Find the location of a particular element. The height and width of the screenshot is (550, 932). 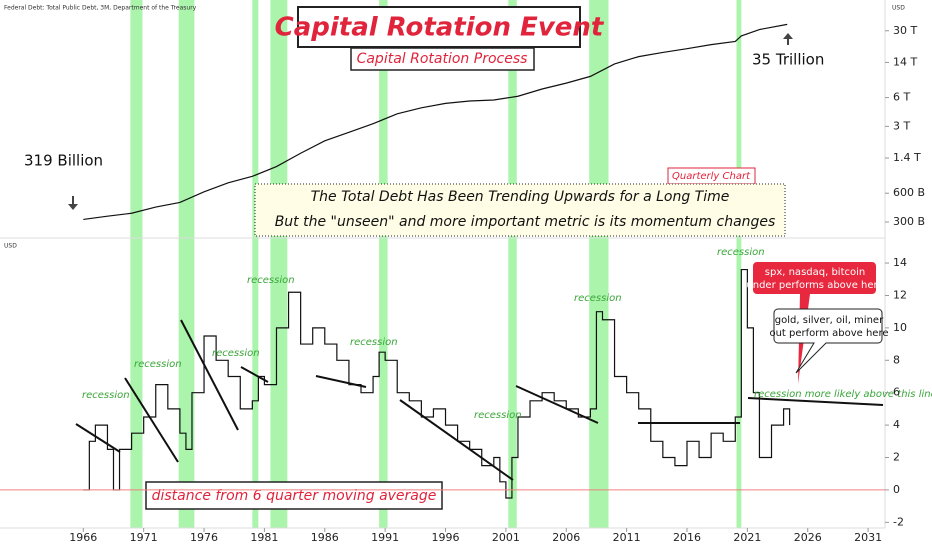

end-label: 35 Trillion is located at coordinates (788, 60).